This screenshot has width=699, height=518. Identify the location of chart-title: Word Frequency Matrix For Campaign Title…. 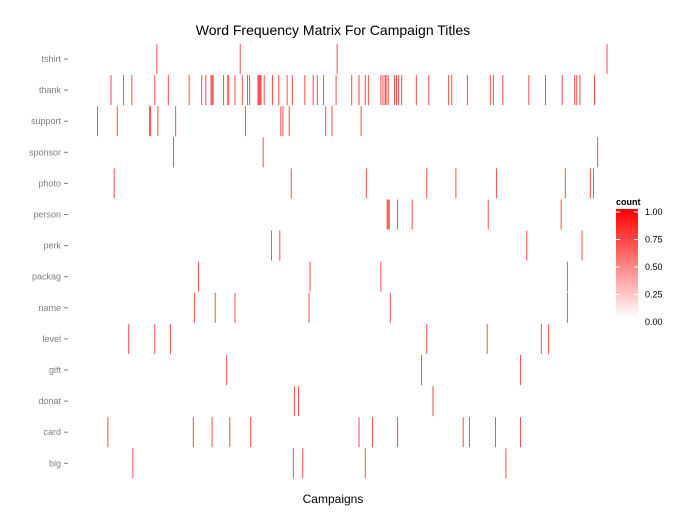
(333, 30).